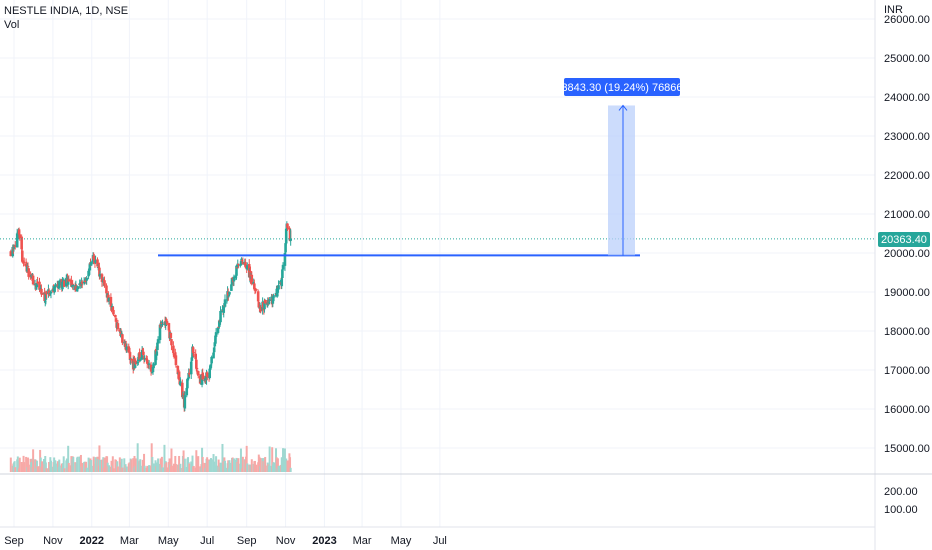  I want to click on time-tick-label: 2023, so click(324, 541).